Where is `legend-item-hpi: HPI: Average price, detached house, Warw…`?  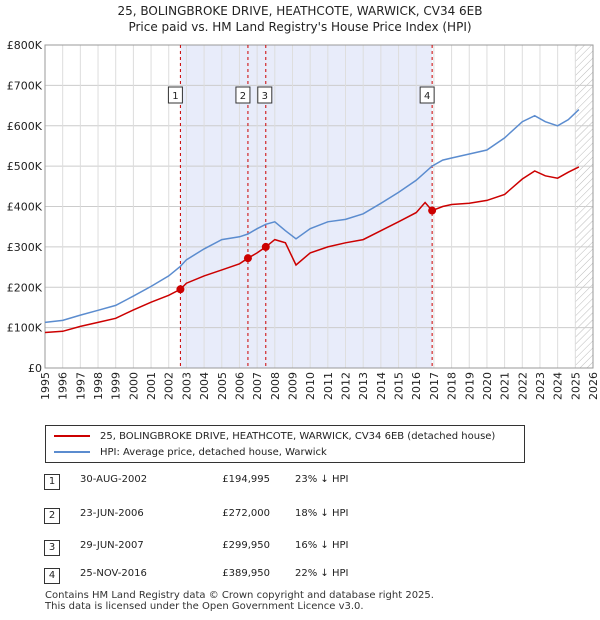 legend-item-hpi: HPI: Average price, detached house, Warw… is located at coordinates (190, 452).